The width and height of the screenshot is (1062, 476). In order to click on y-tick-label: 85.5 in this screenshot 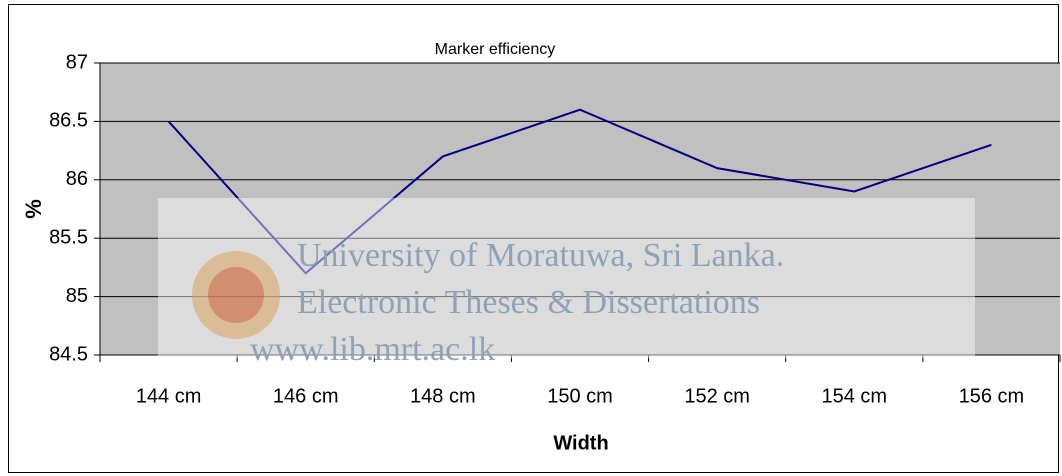, I will do `click(68, 237)`.